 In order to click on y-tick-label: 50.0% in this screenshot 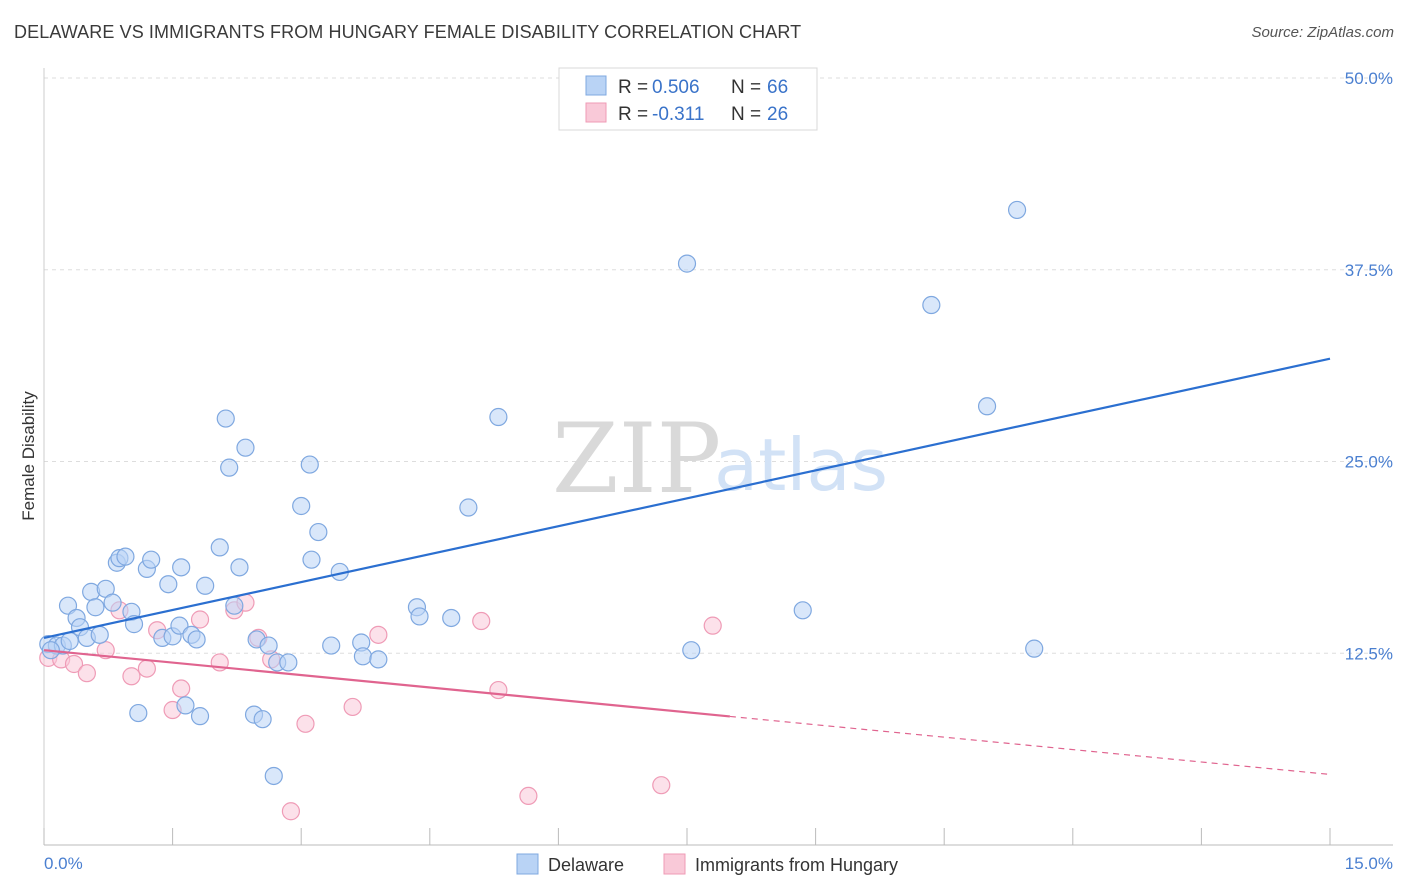, I will do `click(1369, 78)`.